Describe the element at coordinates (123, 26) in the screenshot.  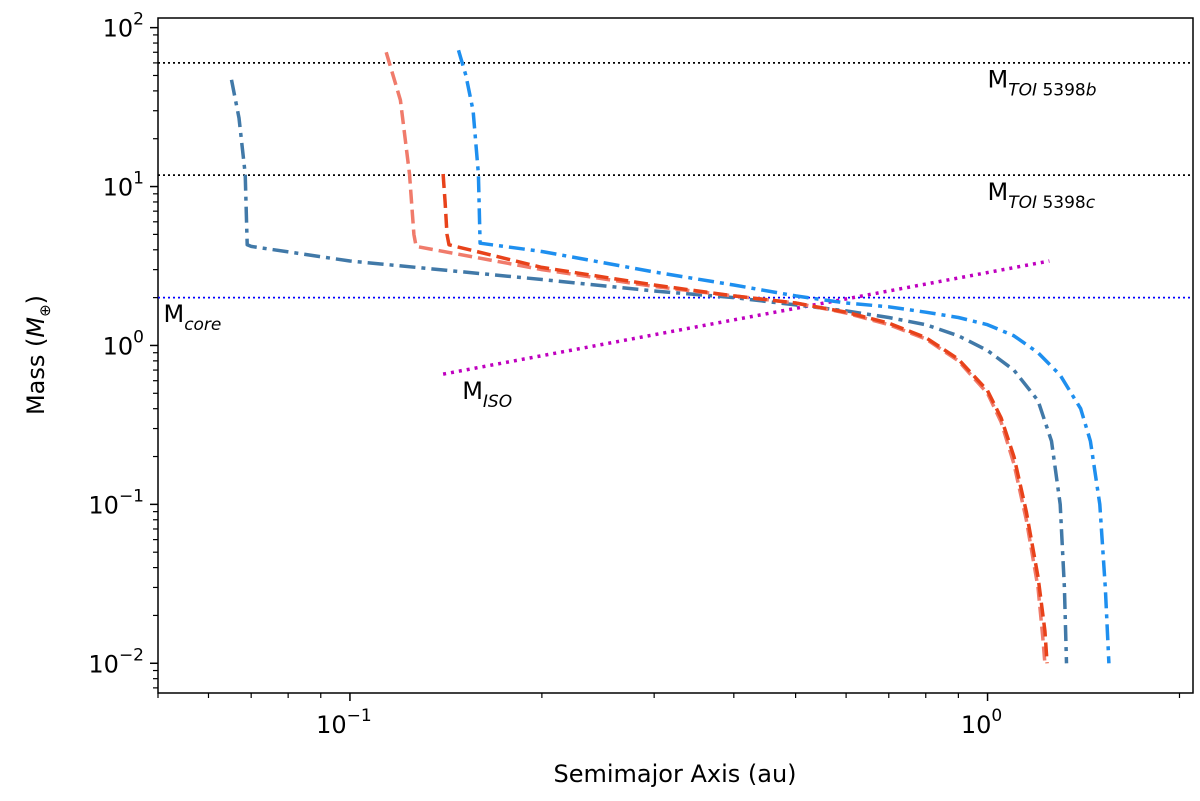
I see `y-tick-label: 10²` at that location.